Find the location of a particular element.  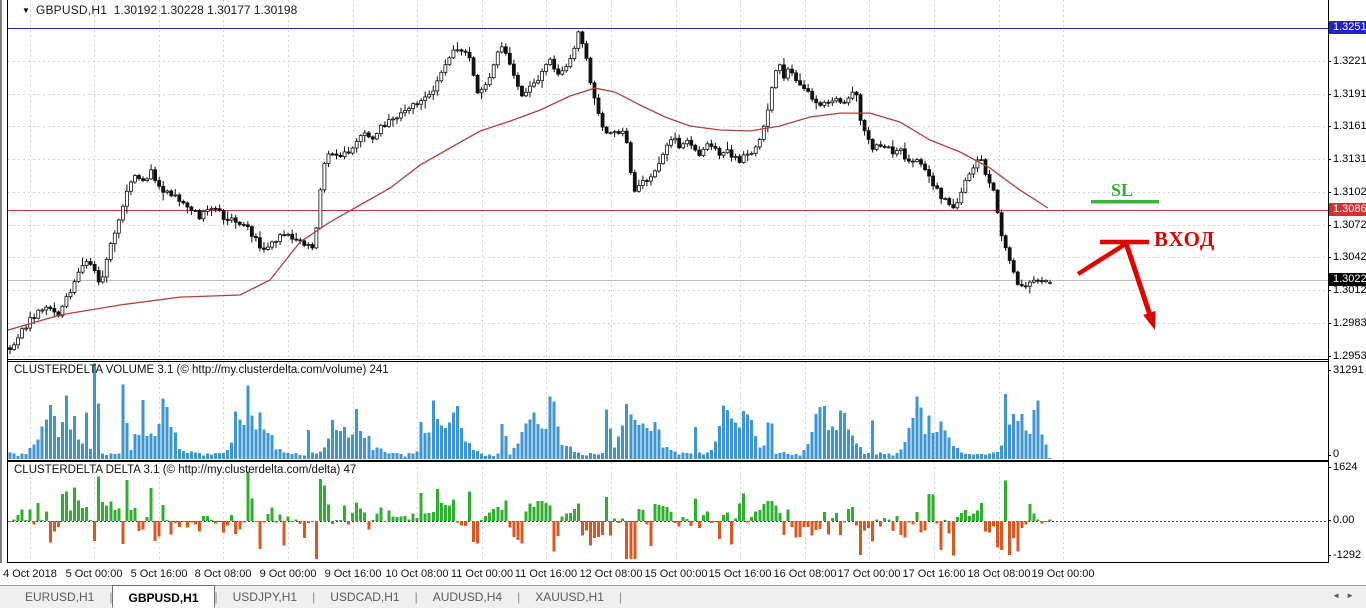

tab-eurusd-h1: EURUSD,H1 is located at coordinates (60, 597).